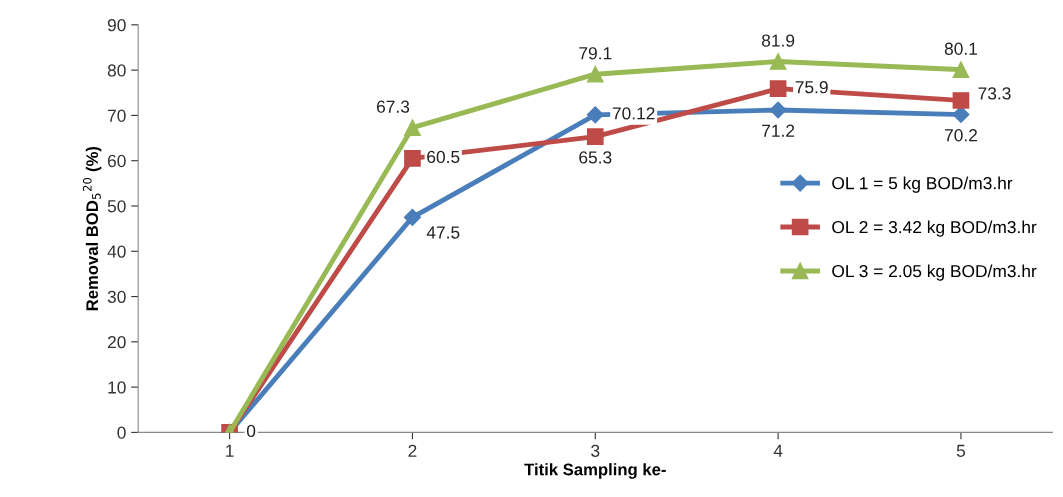  Describe the element at coordinates (934, 228) in the screenshot. I see `legend-label: OL 2 = 3.42 kg BOD/m3.hr` at that location.